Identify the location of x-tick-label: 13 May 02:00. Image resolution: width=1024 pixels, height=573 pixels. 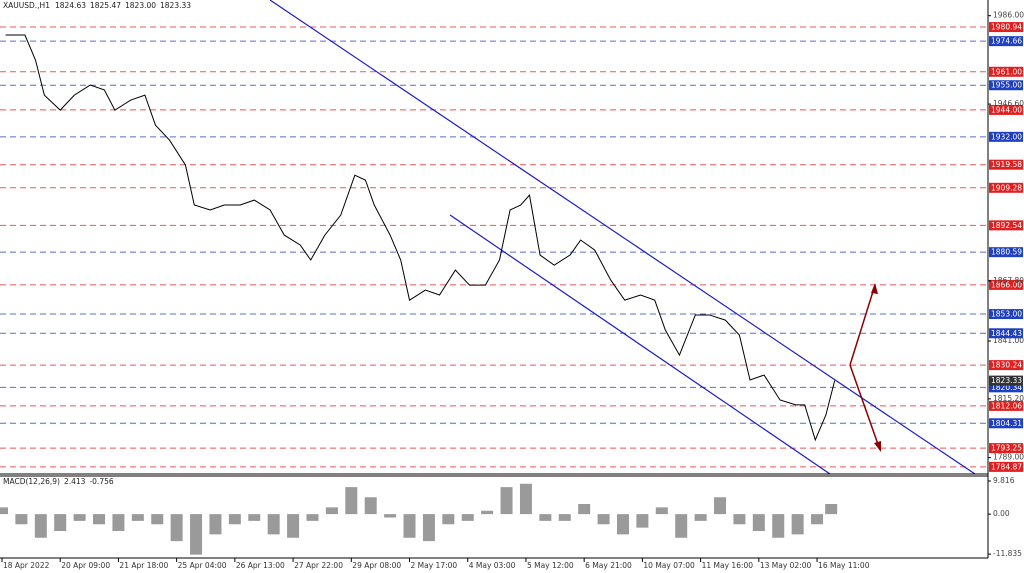
(786, 565).